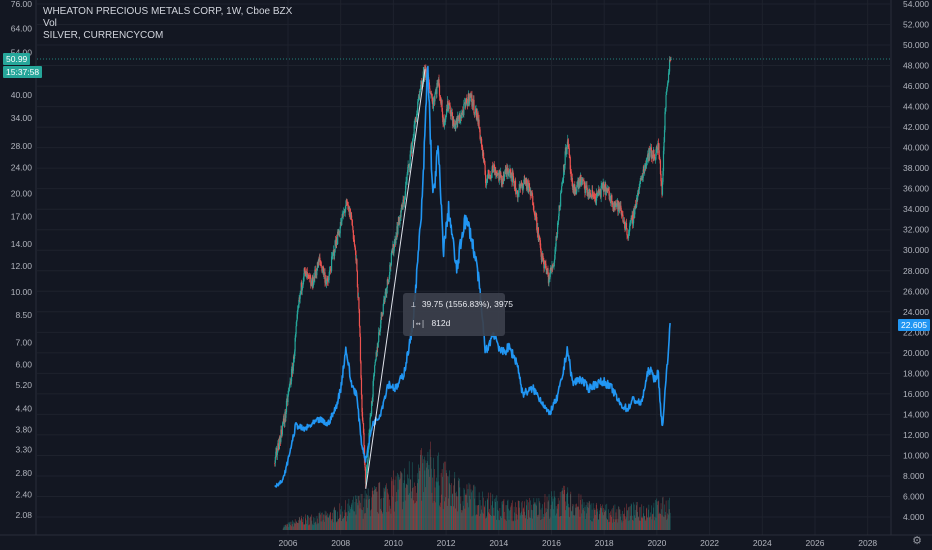  Describe the element at coordinates (916, 373) in the screenshot. I see `right-tick-label: 18.000` at that location.